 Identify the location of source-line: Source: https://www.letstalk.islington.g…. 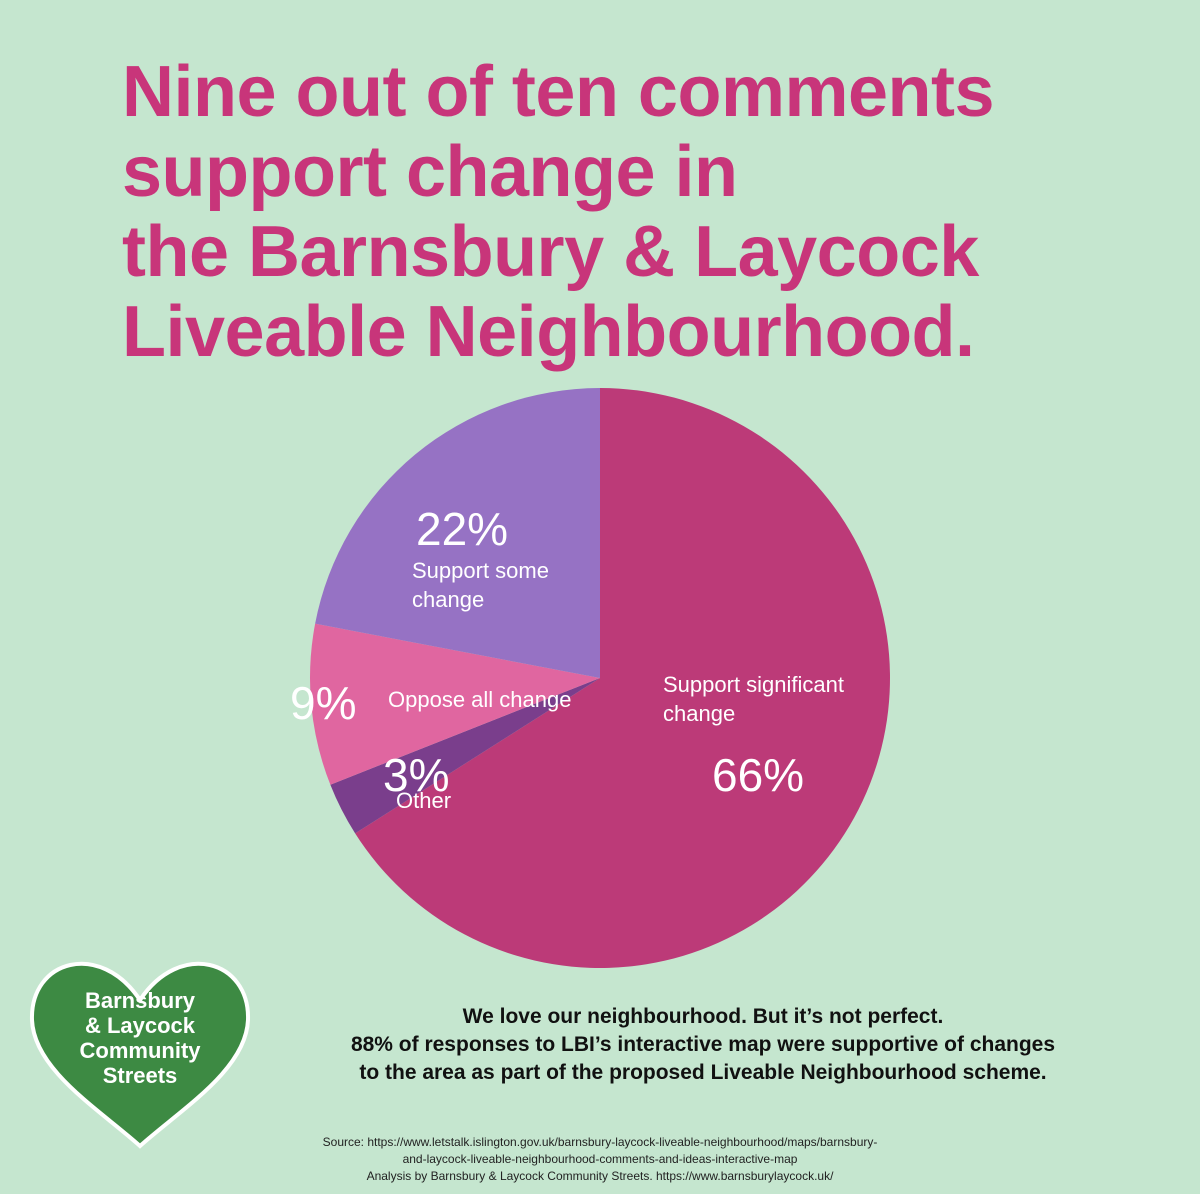
(600, 1142).